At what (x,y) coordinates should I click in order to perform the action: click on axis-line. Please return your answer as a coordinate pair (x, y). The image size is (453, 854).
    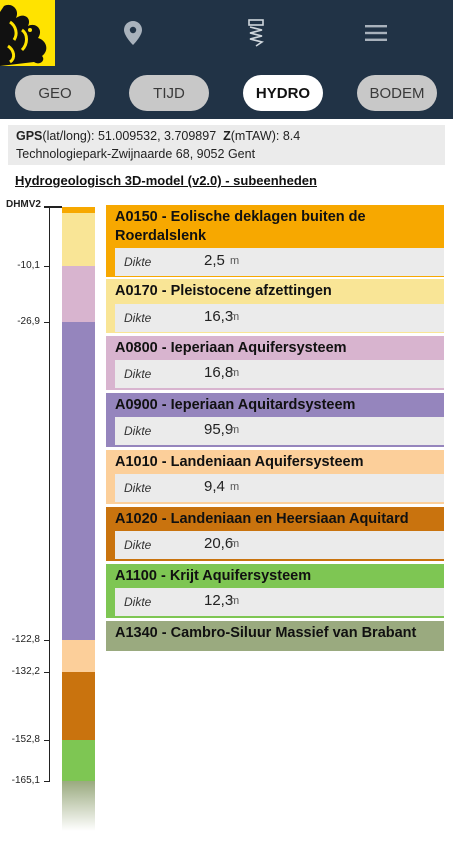
    Looking at the image, I should click on (49, 493).